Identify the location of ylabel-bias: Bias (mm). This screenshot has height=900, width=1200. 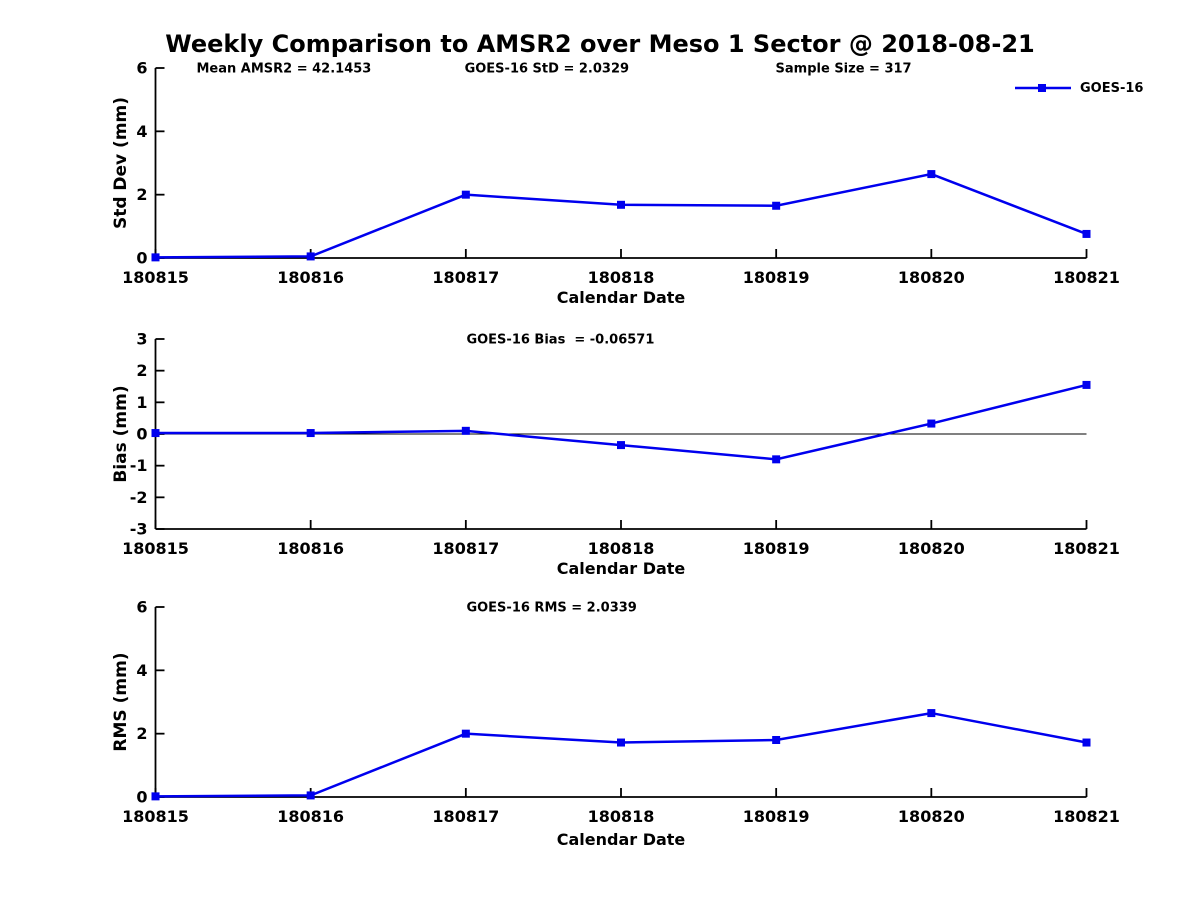
(121, 434).